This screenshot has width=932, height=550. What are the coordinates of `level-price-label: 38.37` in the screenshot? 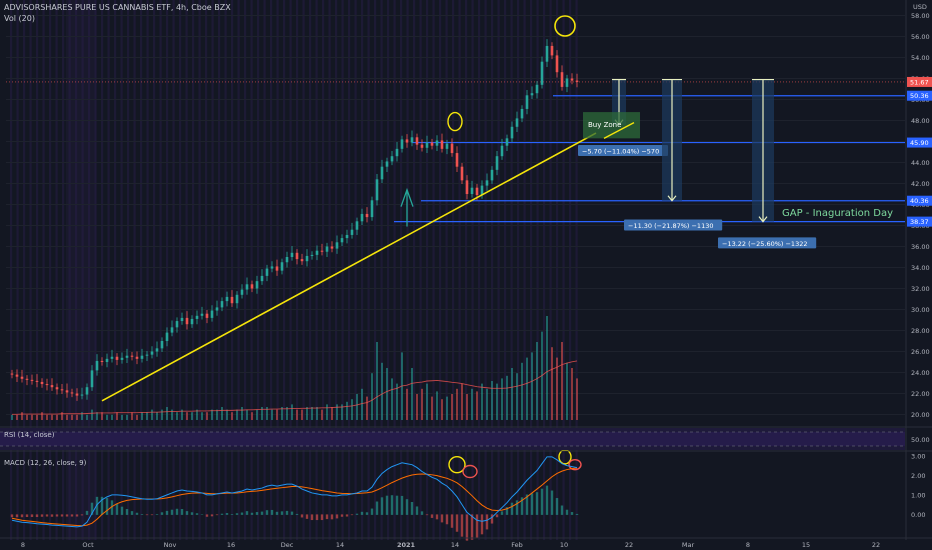 It's located at (919, 222).